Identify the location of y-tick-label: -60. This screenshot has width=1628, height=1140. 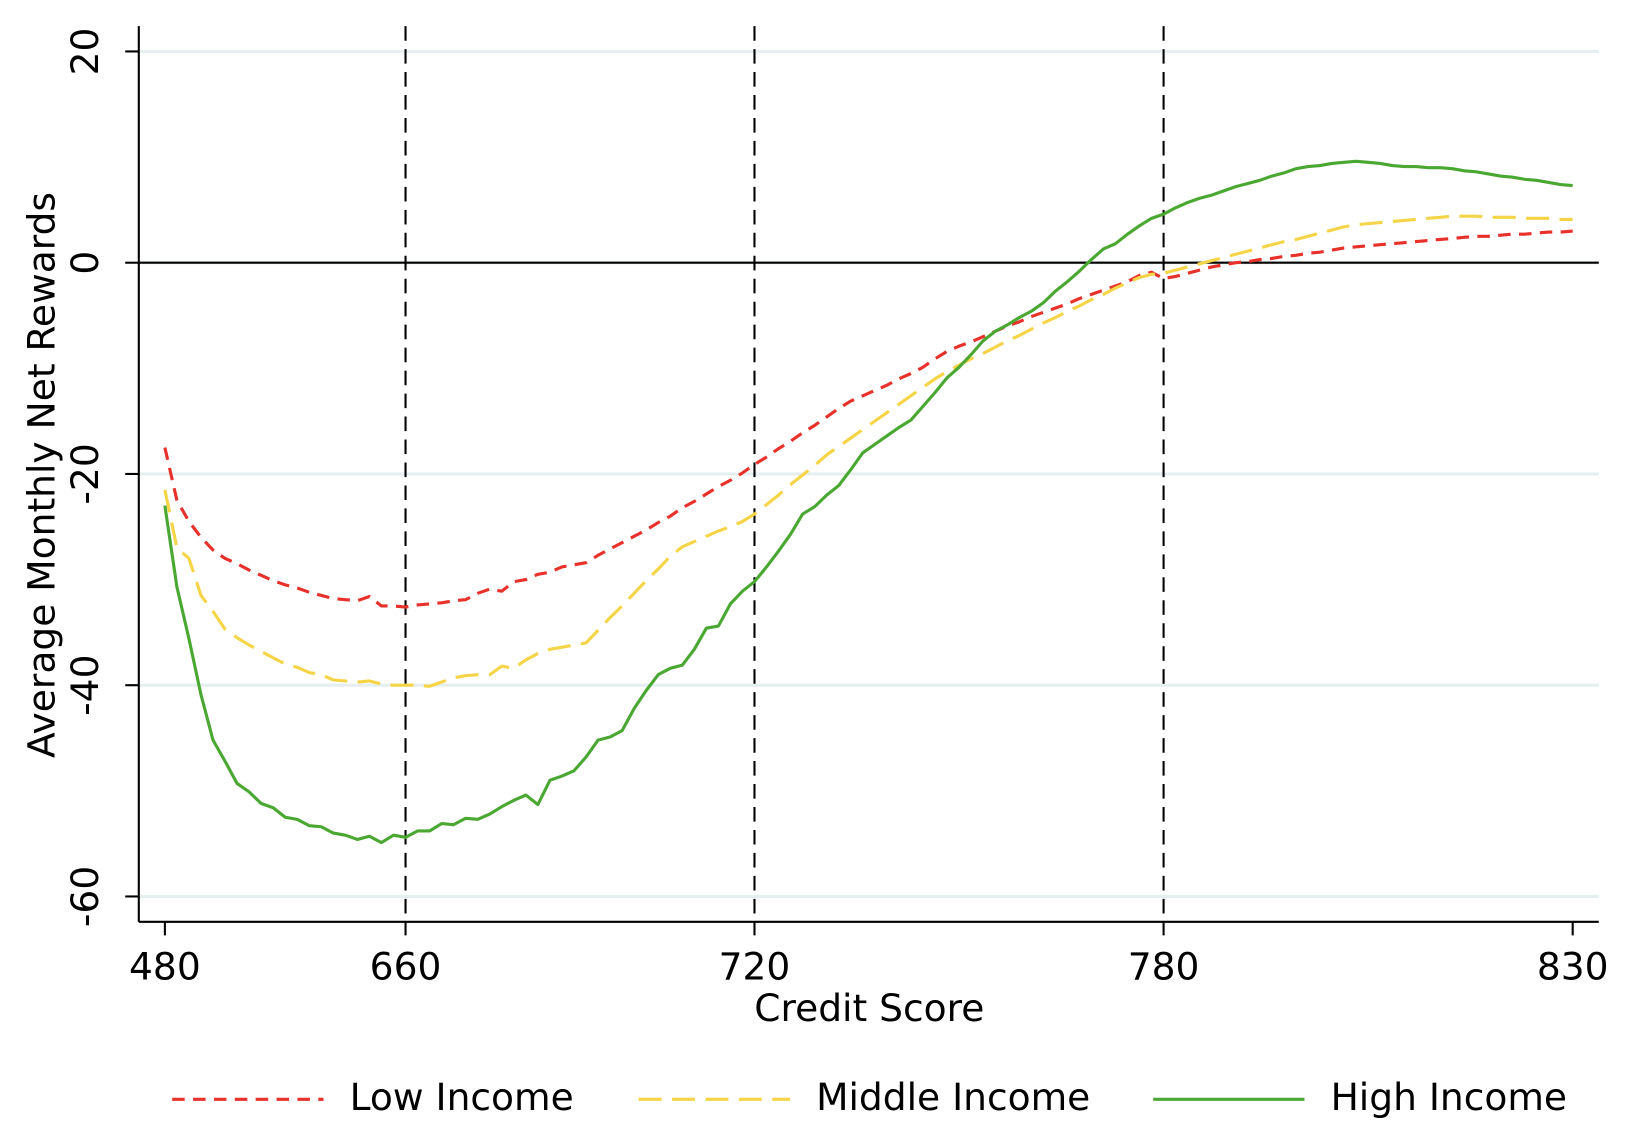
(85, 896).